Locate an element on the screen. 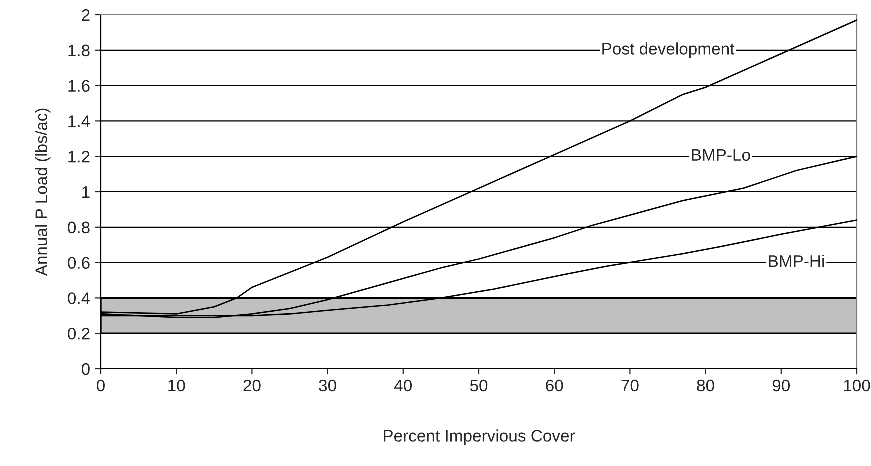  y-tick-label: 0.4 is located at coordinates (79, 298).